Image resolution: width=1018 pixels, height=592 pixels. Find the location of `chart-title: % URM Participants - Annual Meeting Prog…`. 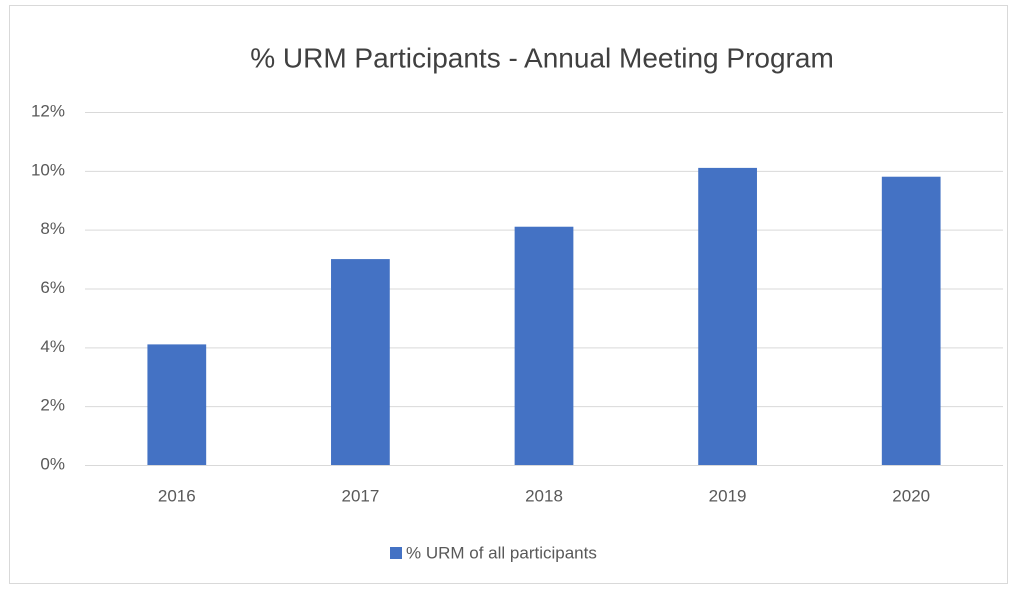

chart-title: % URM Participants - Annual Meeting Prog… is located at coordinates (542, 57).